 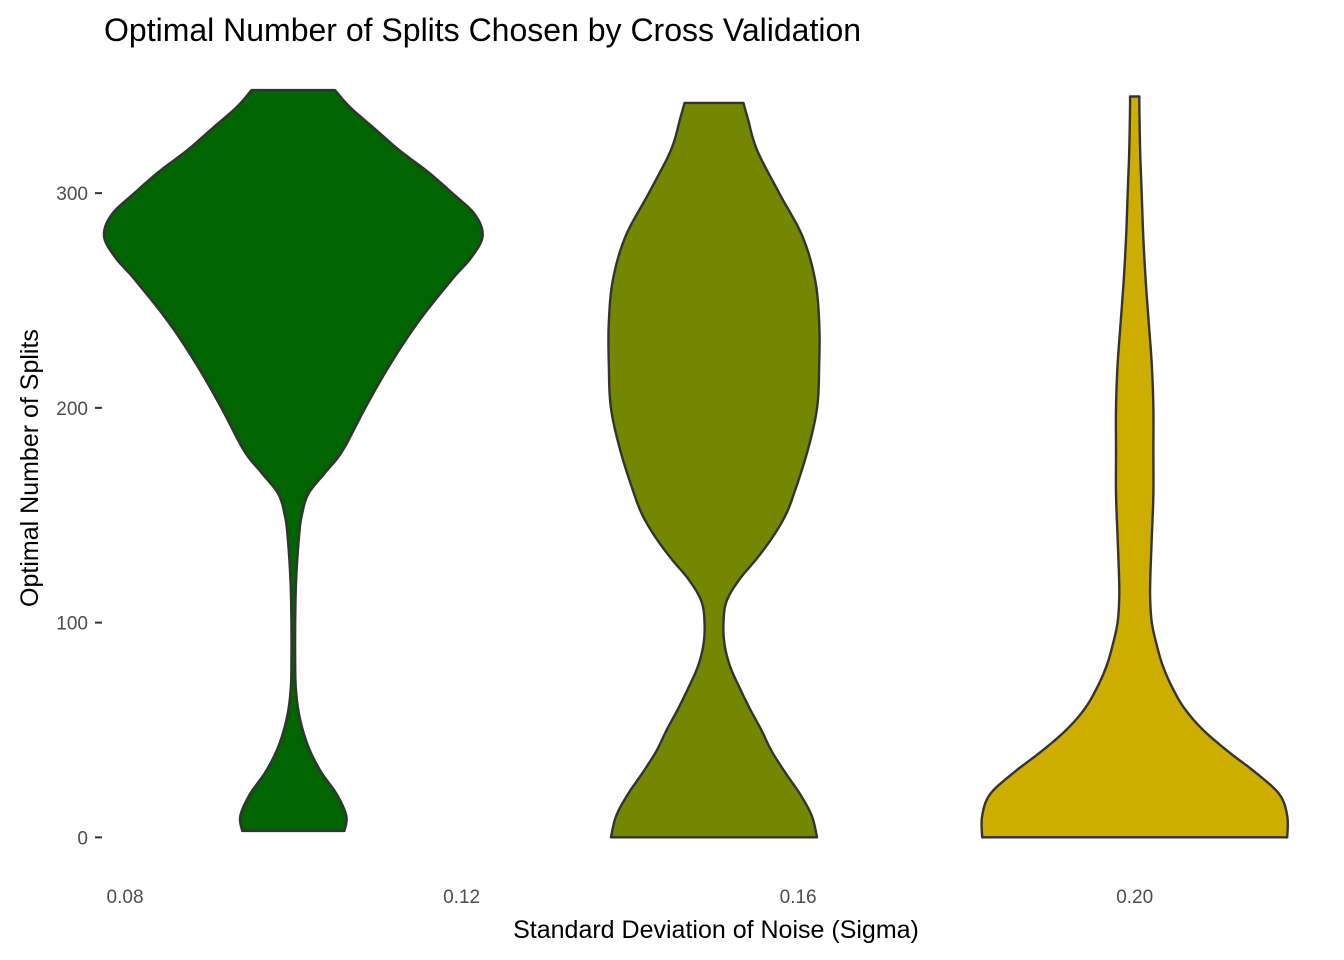 What do you see at coordinates (30, 468) in the screenshot?
I see `y-axis-title: Optimal Number of Splits` at bounding box center [30, 468].